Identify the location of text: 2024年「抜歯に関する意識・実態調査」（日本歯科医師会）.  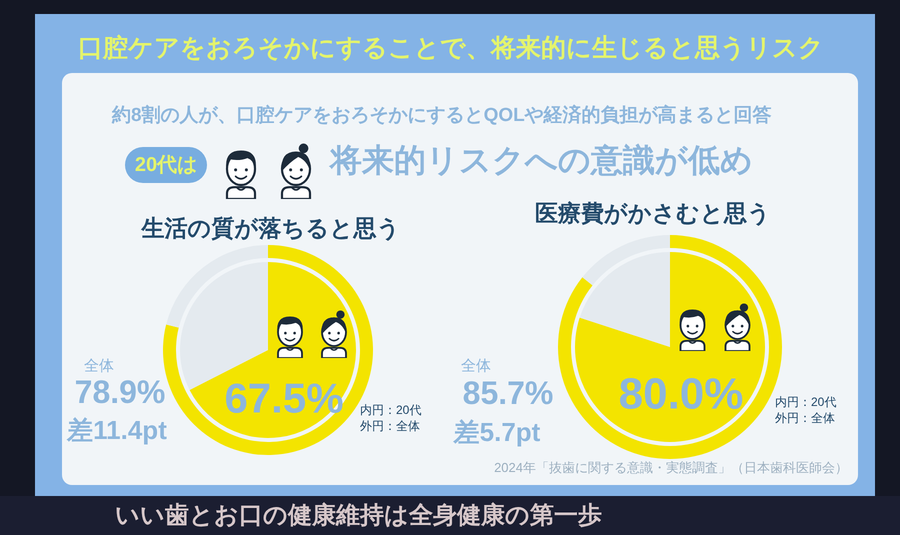
(671, 468).